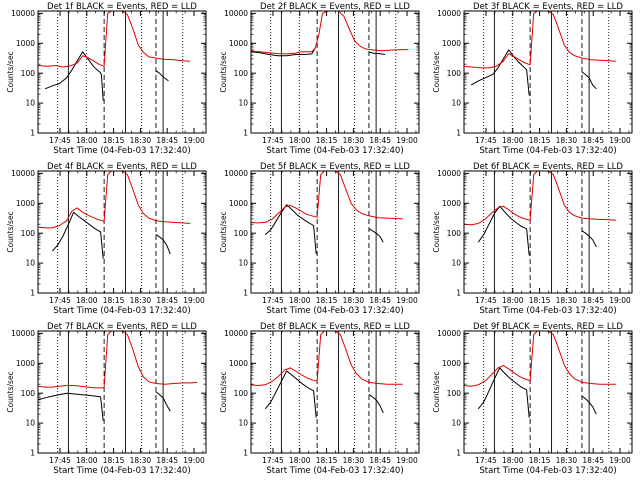  What do you see at coordinates (548, 327) in the screenshot?
I see `panel-title: Det 9f BLACK = Events, RED = LLD` at bounding box center [548, 327].